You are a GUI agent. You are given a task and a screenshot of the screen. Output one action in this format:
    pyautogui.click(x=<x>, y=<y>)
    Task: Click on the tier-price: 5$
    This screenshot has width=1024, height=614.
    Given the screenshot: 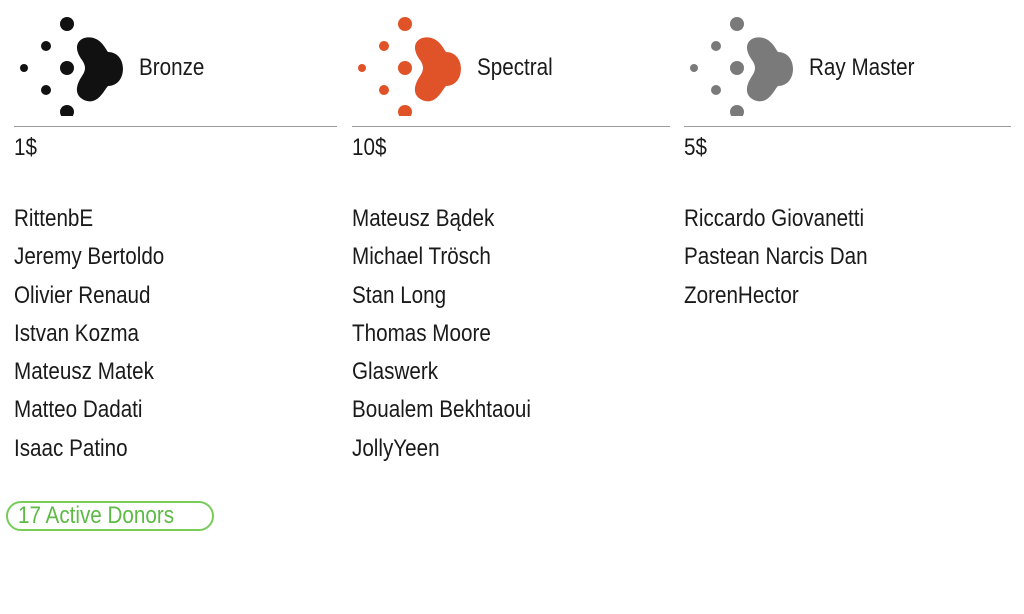 What is the action you would take?
    pyautogui.click(x=695, y=147)
    